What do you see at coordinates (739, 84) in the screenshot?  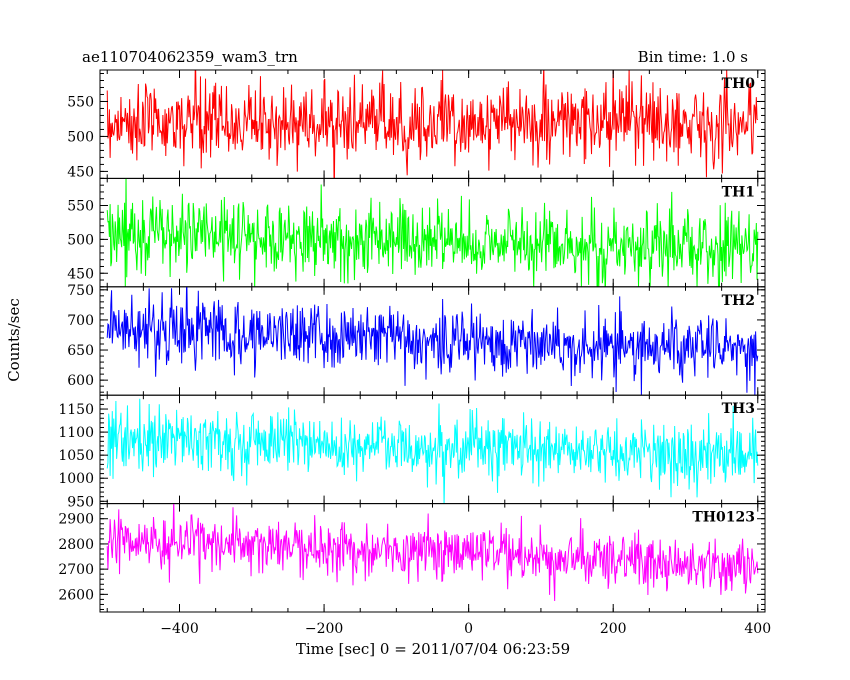 I see `panel-label: TH0` at bounding box center [739, 84].